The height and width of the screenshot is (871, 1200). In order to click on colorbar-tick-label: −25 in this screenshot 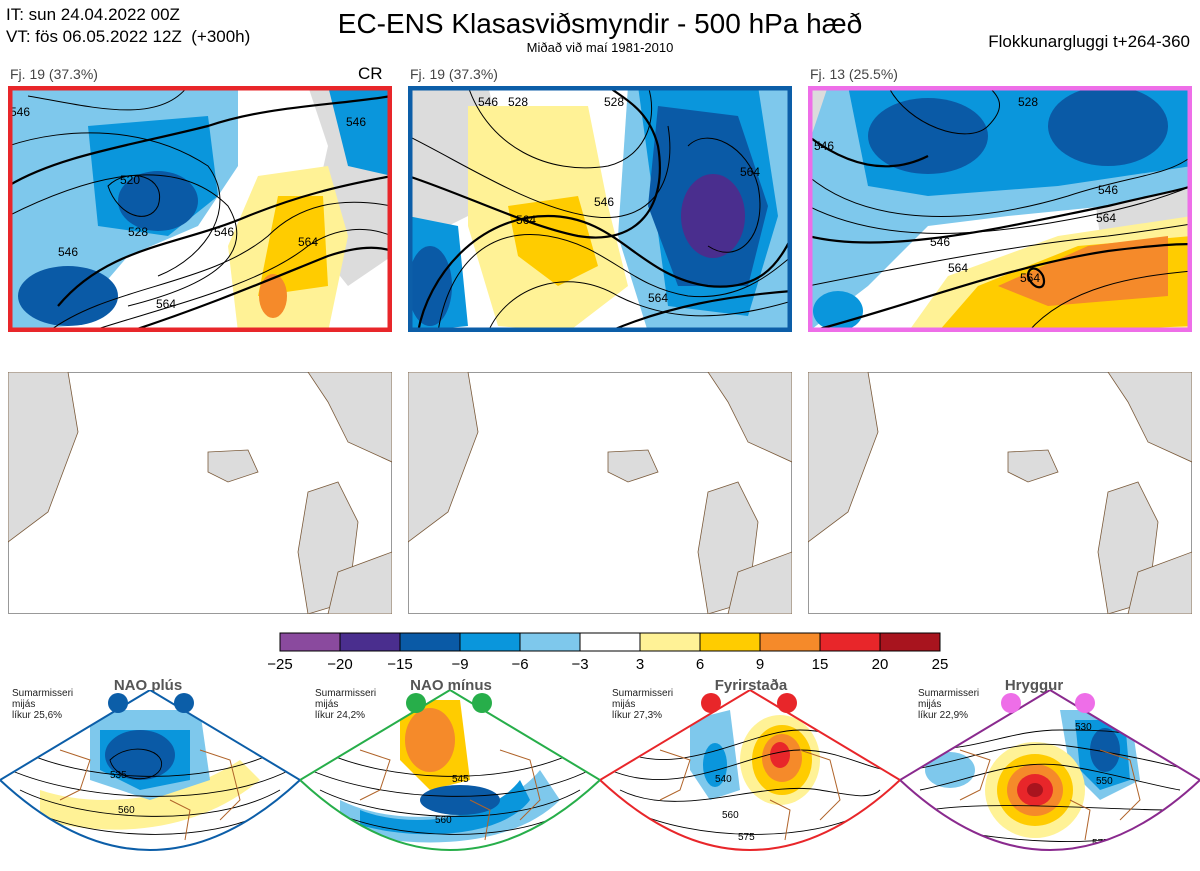, I will do `click(280, 664)`.